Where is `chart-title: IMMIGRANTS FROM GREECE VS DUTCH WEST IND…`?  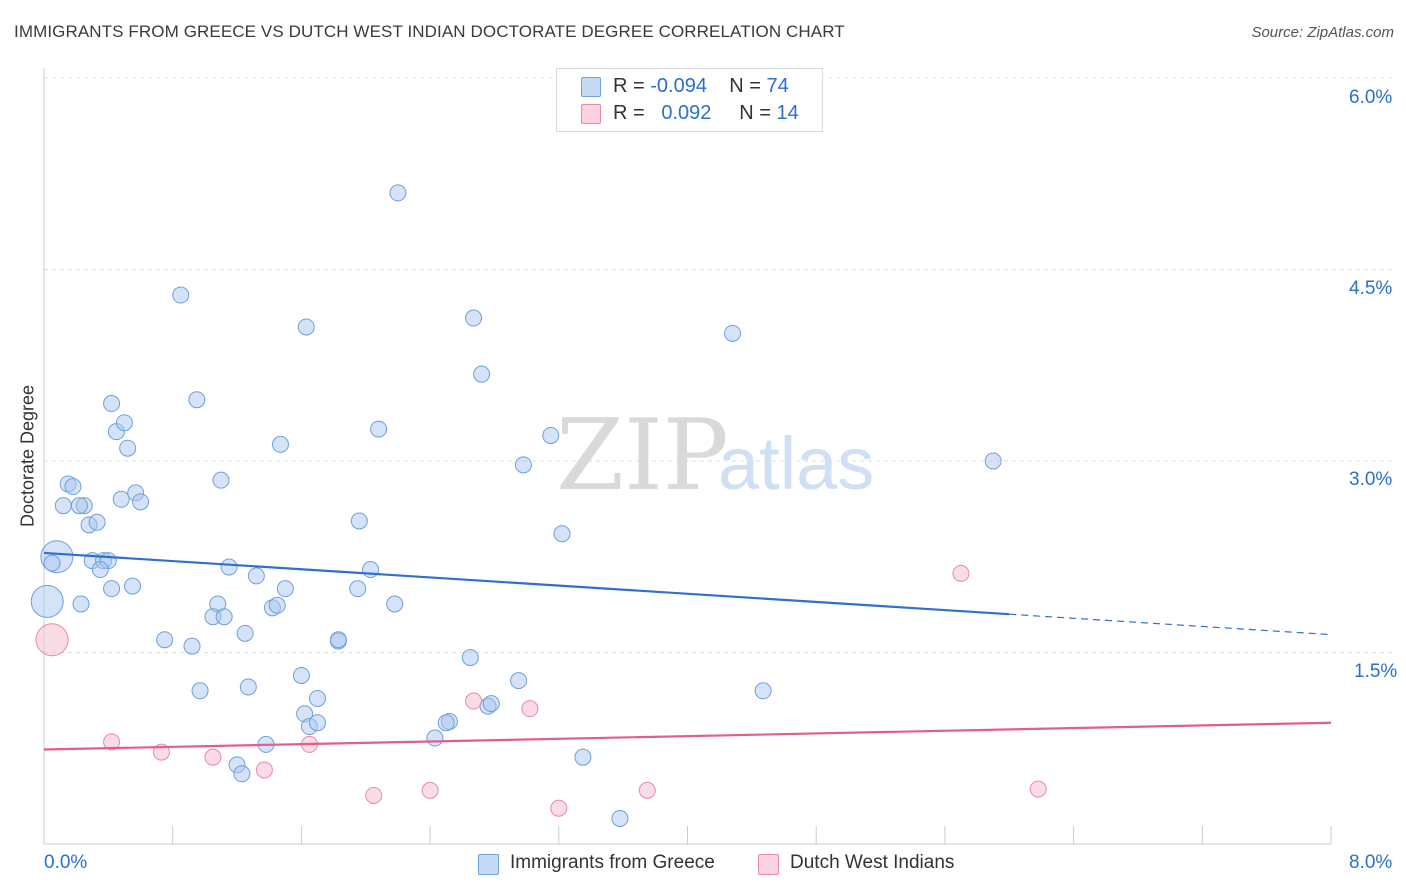 chart-title: IMMIGRANTS FROM GREECE VS DUTCH WEST IND… is located at coordinates (429, 31).